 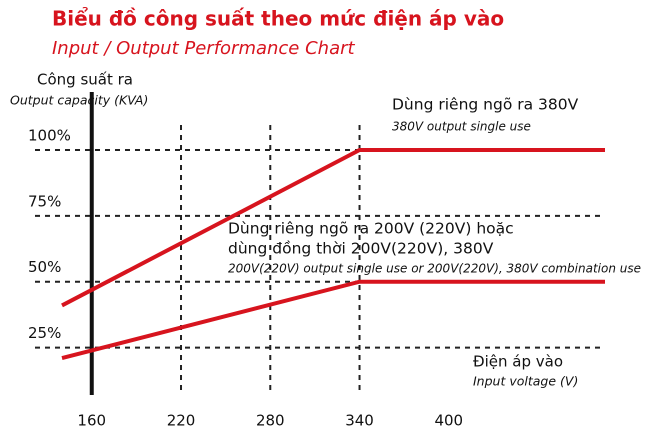 I want to click on y-tick-label: 25%, so click(x=44, y=333).